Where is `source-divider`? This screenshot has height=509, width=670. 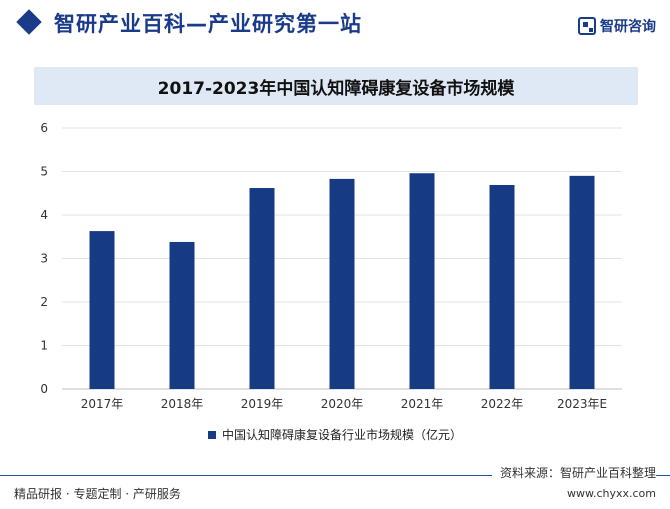 source-divider is located at coordinates (335, 475).